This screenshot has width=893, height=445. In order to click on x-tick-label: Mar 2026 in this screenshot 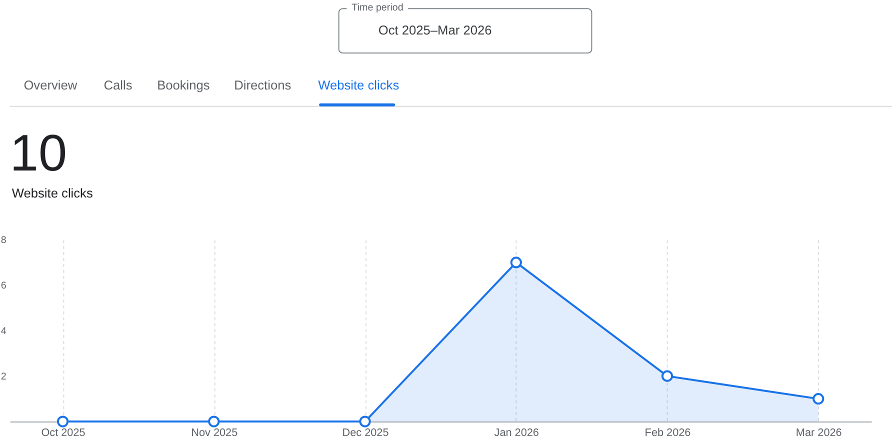, I will do `click(819, 432)`.